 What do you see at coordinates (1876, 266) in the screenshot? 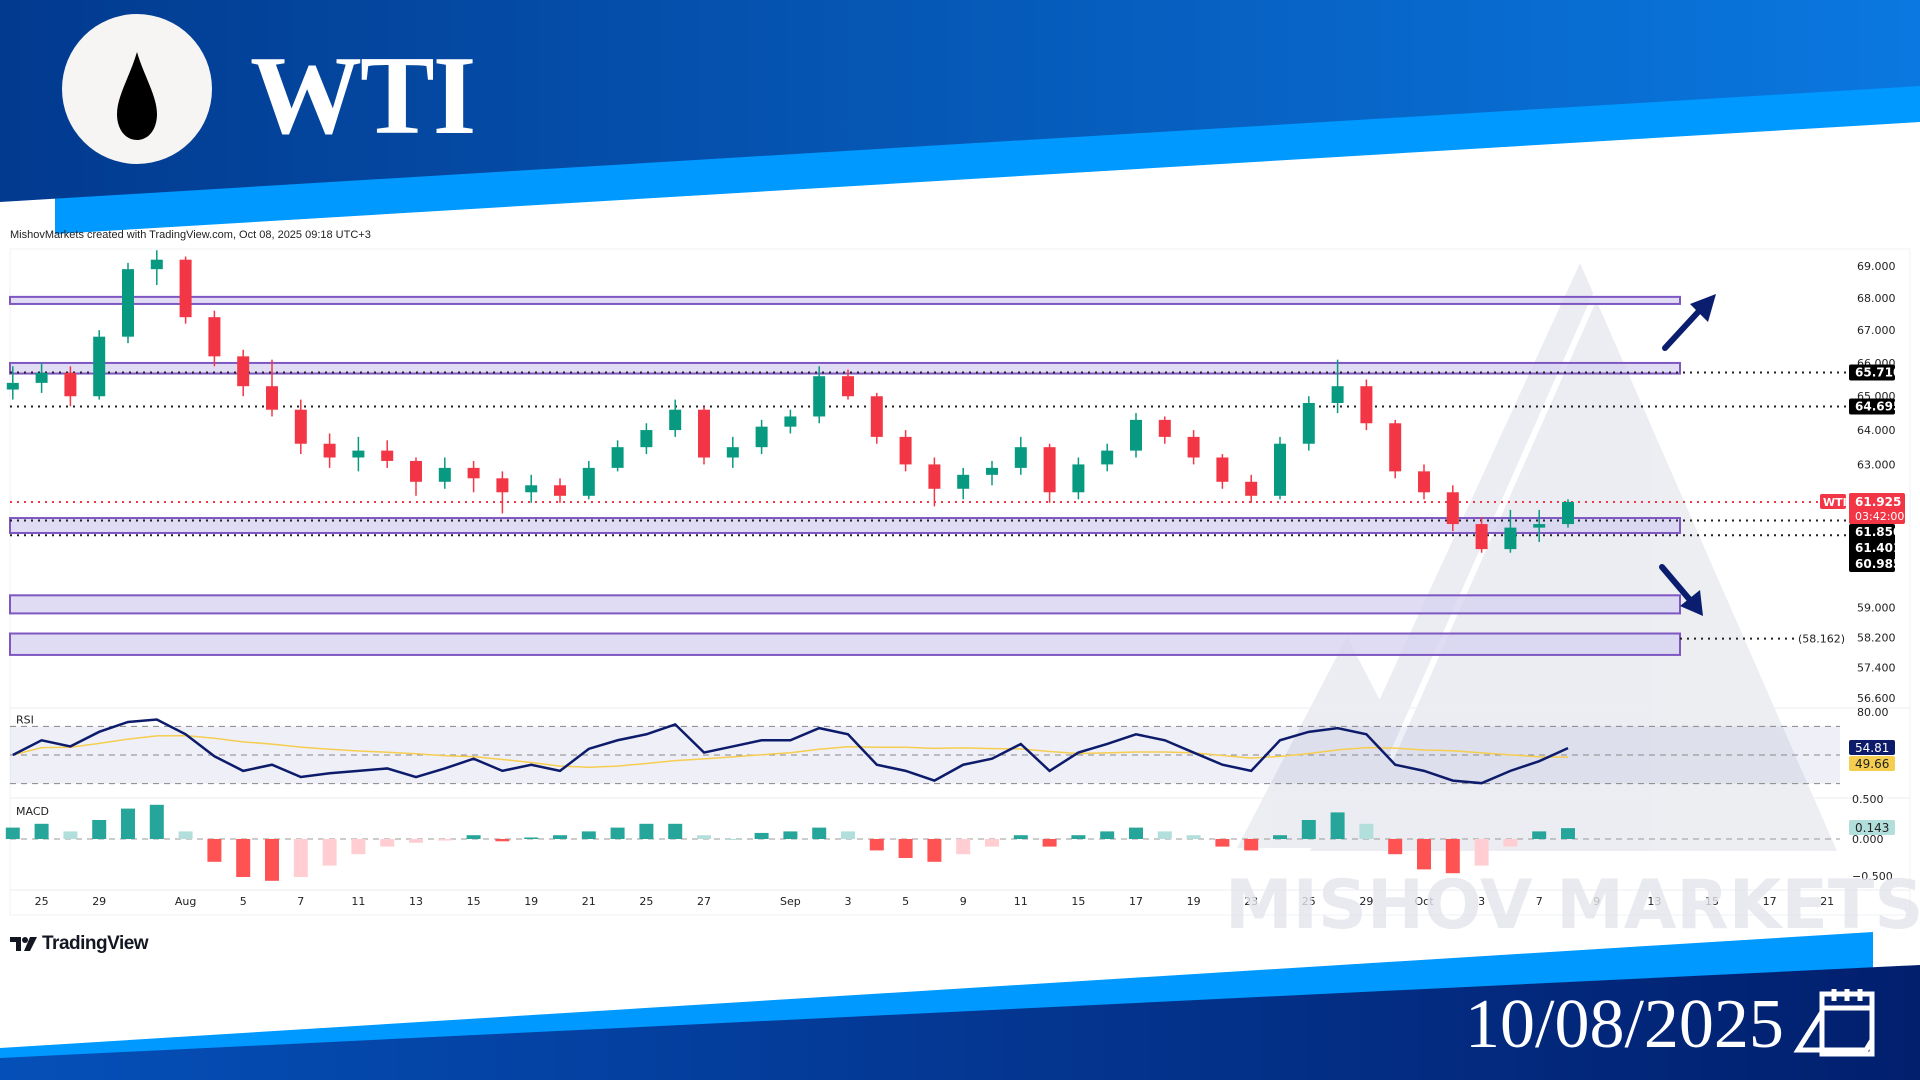
I see `price-tick-label: 69.000` at bounding box center [1876, 266].